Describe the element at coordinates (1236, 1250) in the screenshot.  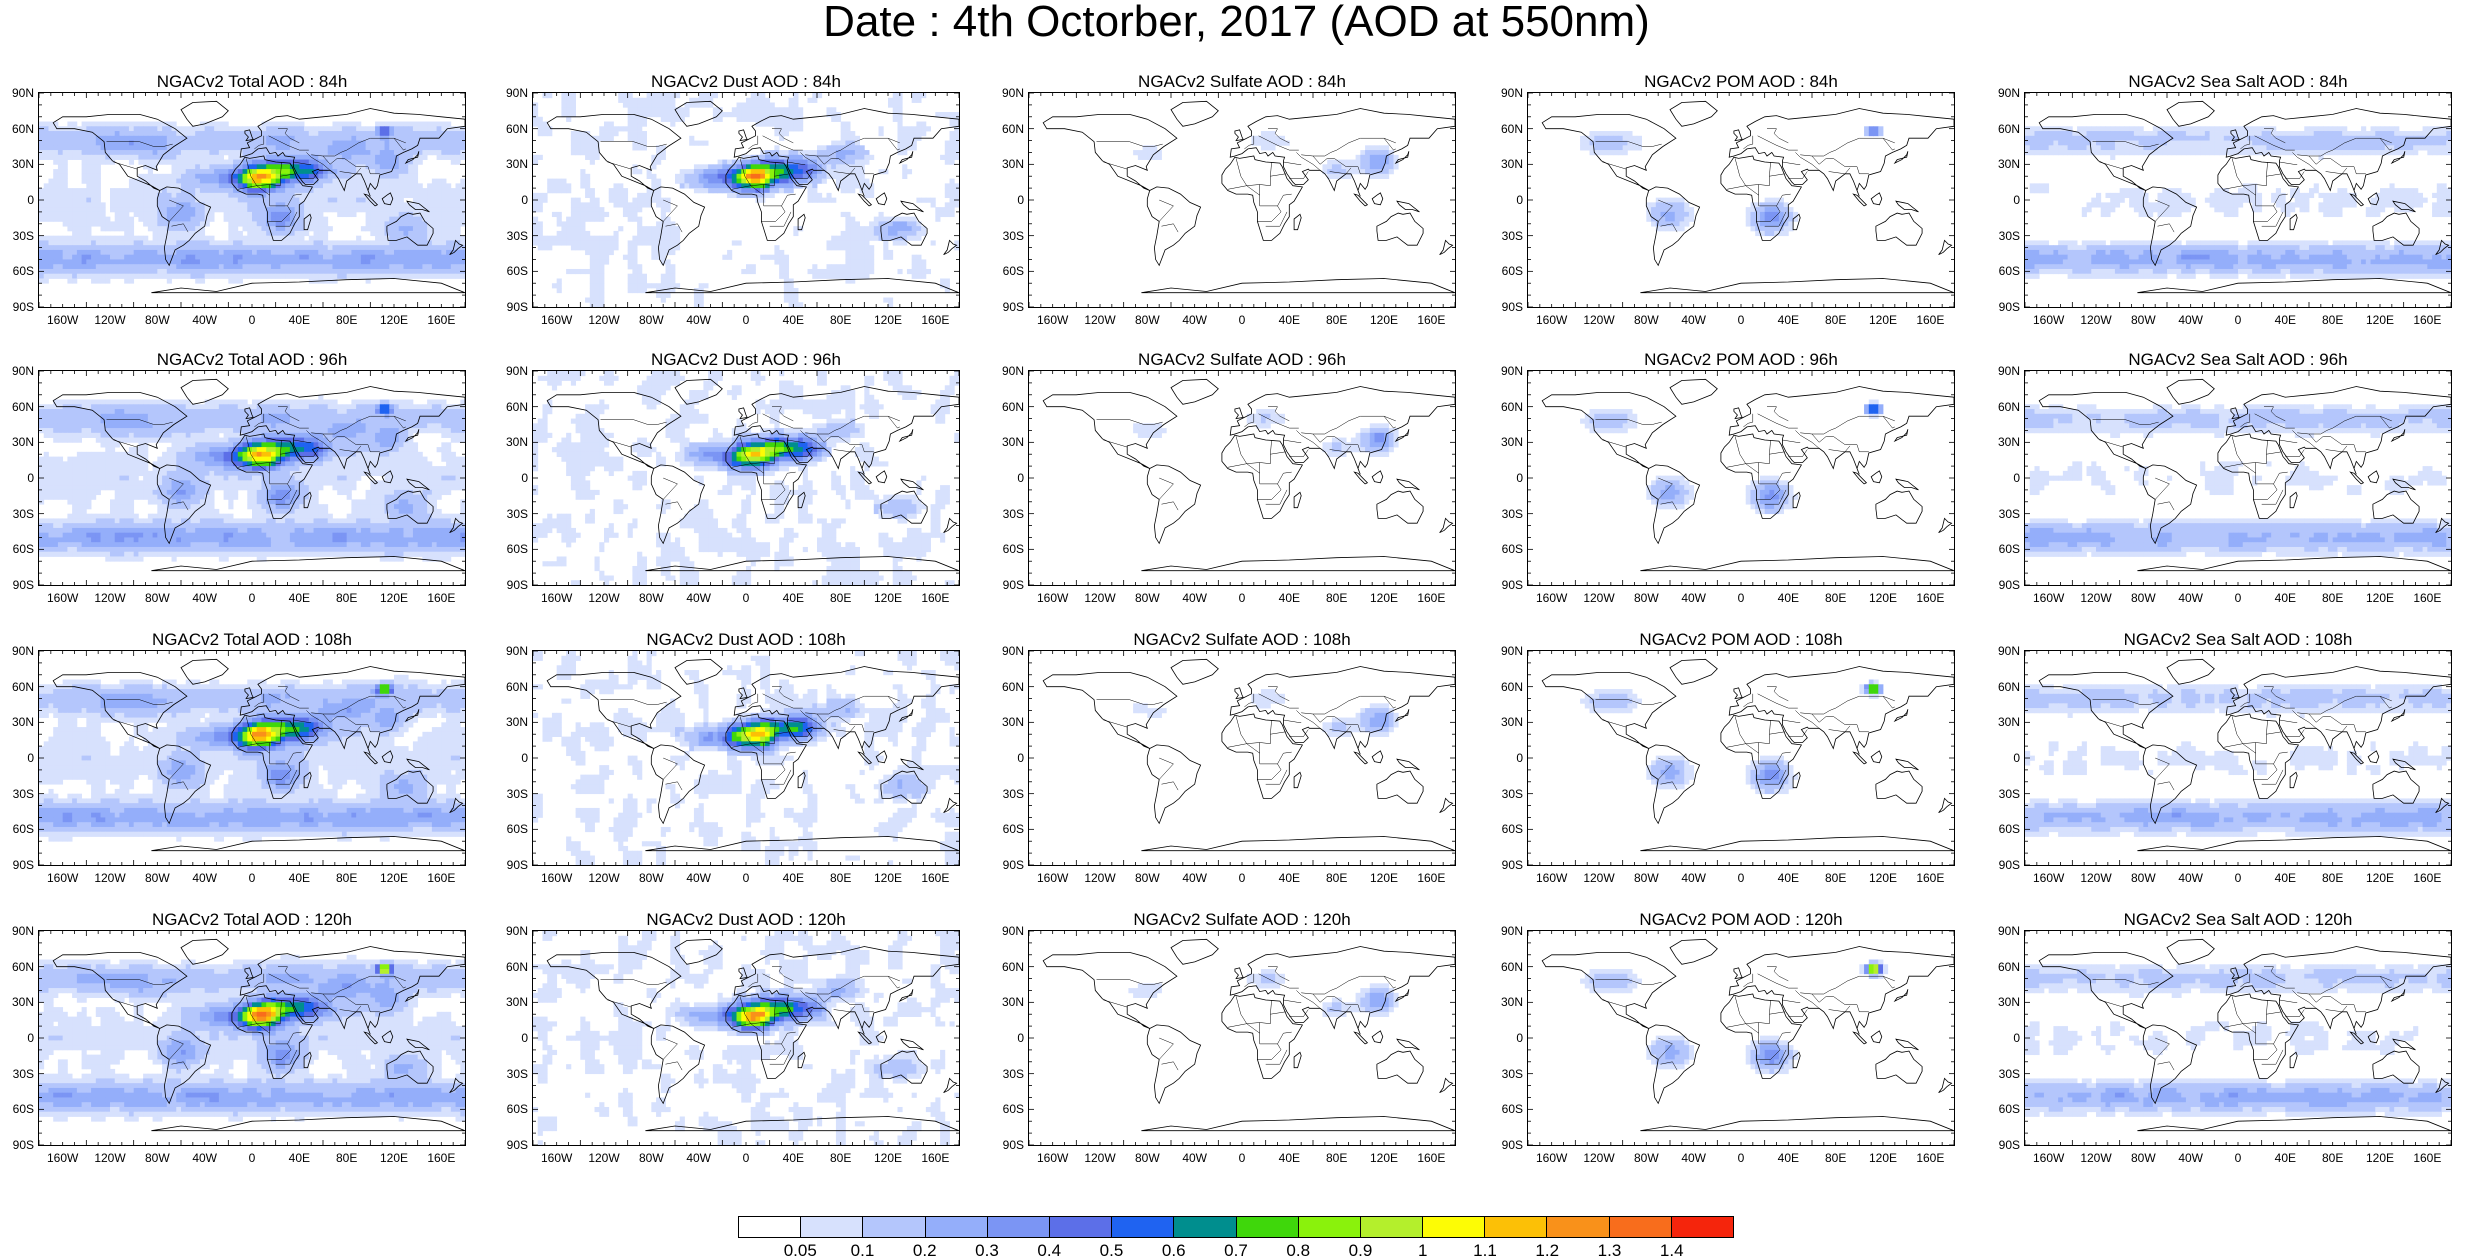
I see `colorbar-label: 0.7` at that location.